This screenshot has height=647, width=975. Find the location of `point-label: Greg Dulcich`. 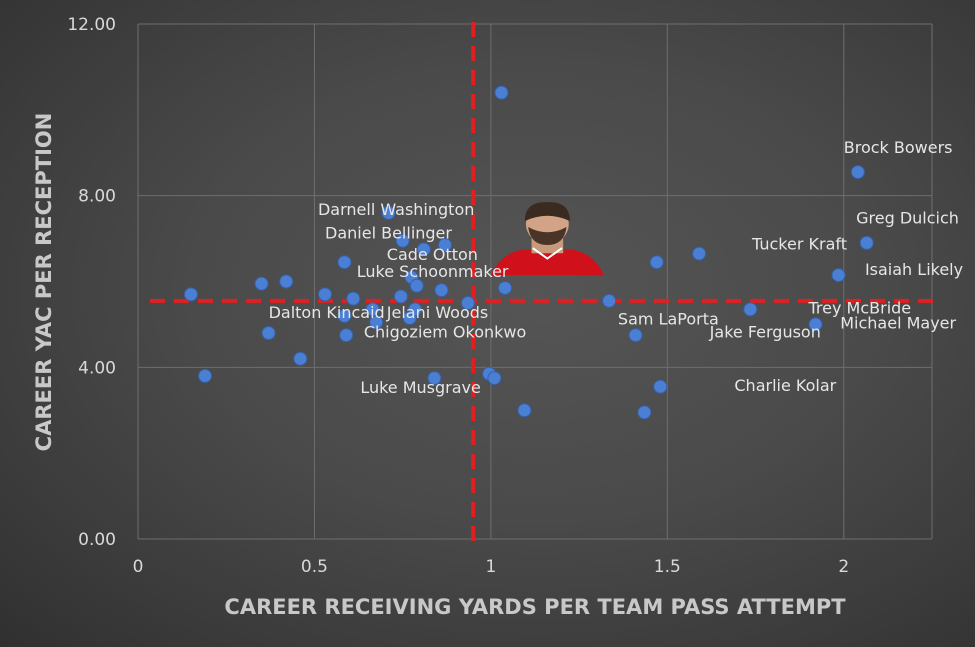

point-label: Greg Dulcich is located at coordinates (907, 218).